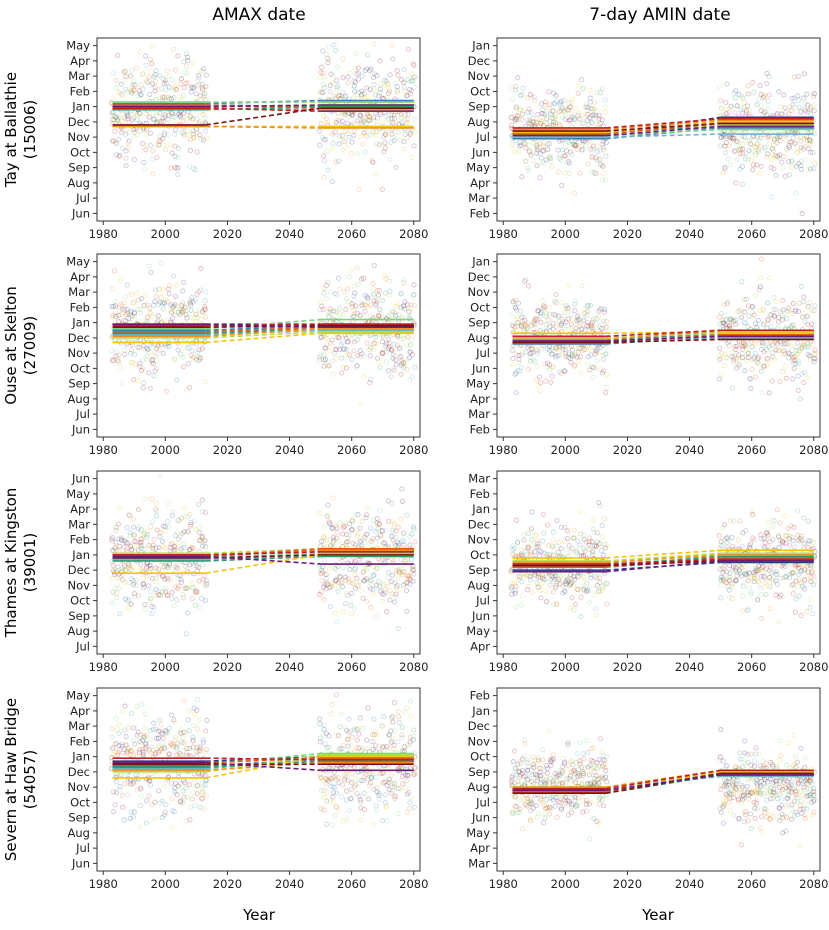 This screenshot has height=930, width=829. Describe the element at coordinates (813, 450) in the screenshot. I see `x-tick-label: 2080` at that location.